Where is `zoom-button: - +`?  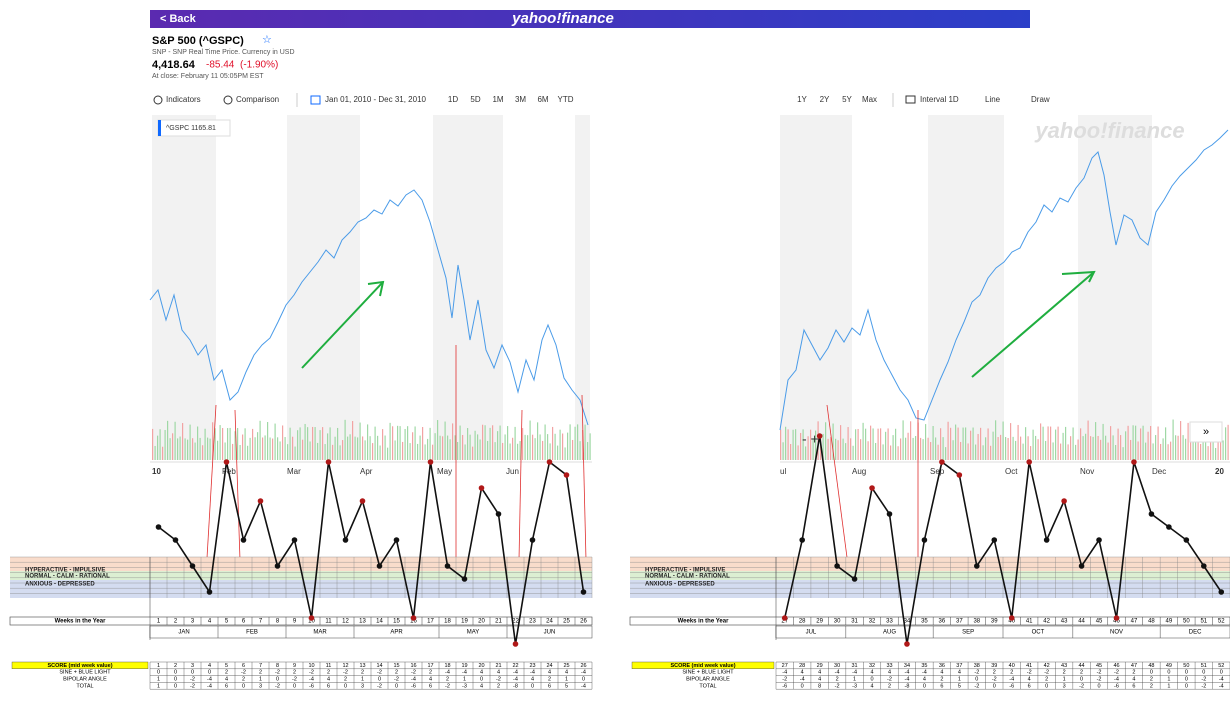 zoom-button: - + is located at coordinates (810, 439).